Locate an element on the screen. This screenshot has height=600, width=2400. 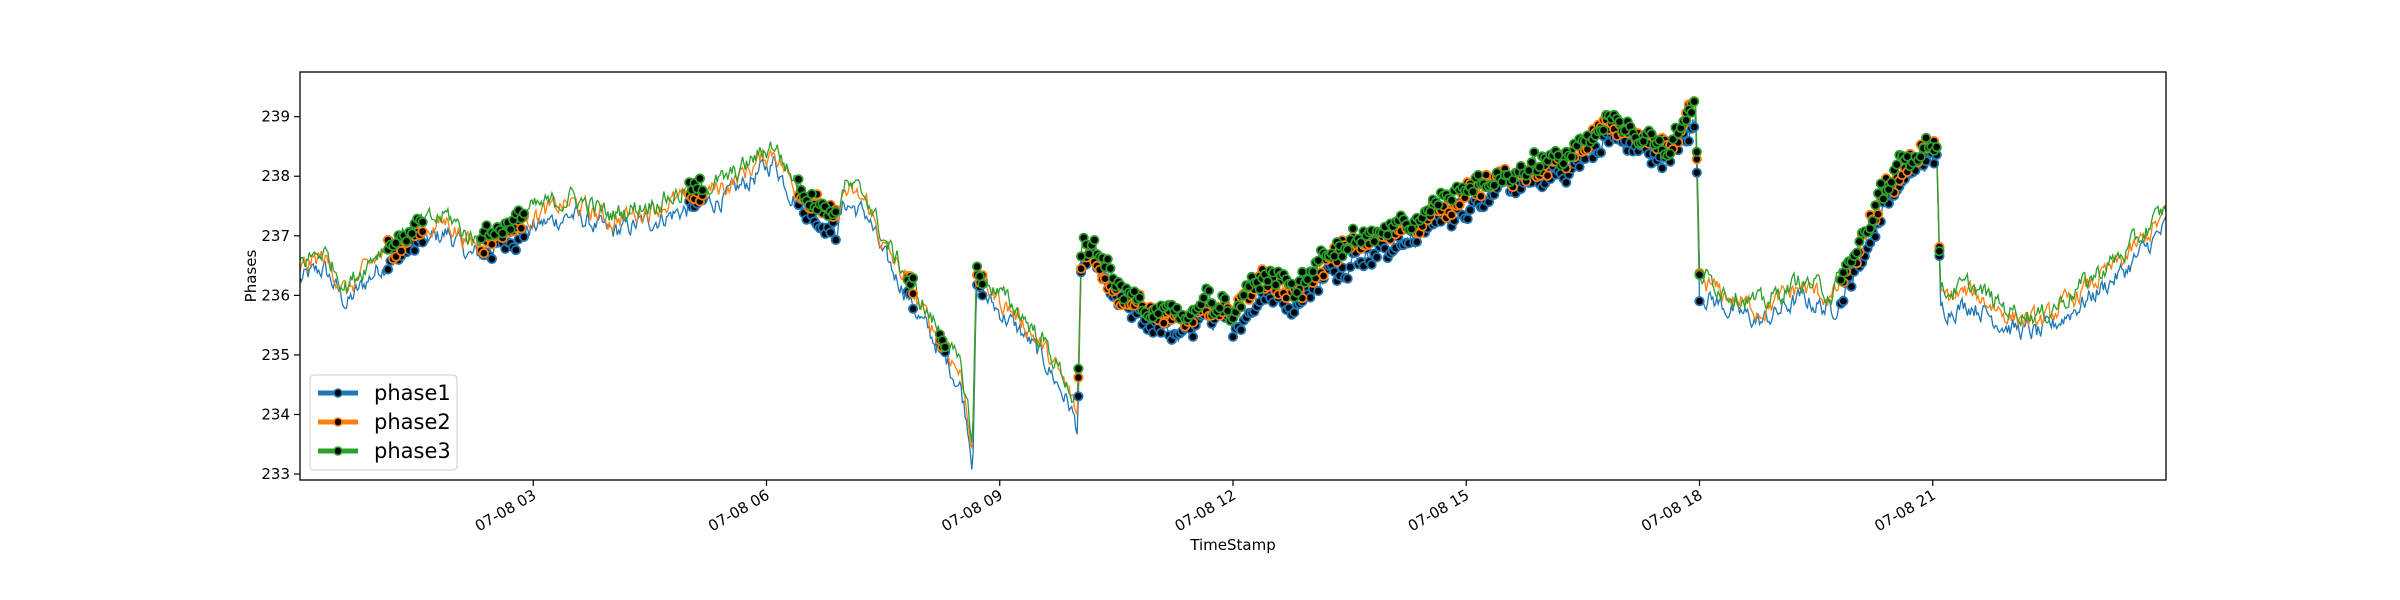
x-tick-label: 07-08 15 is located at coordinates (1438, 510).